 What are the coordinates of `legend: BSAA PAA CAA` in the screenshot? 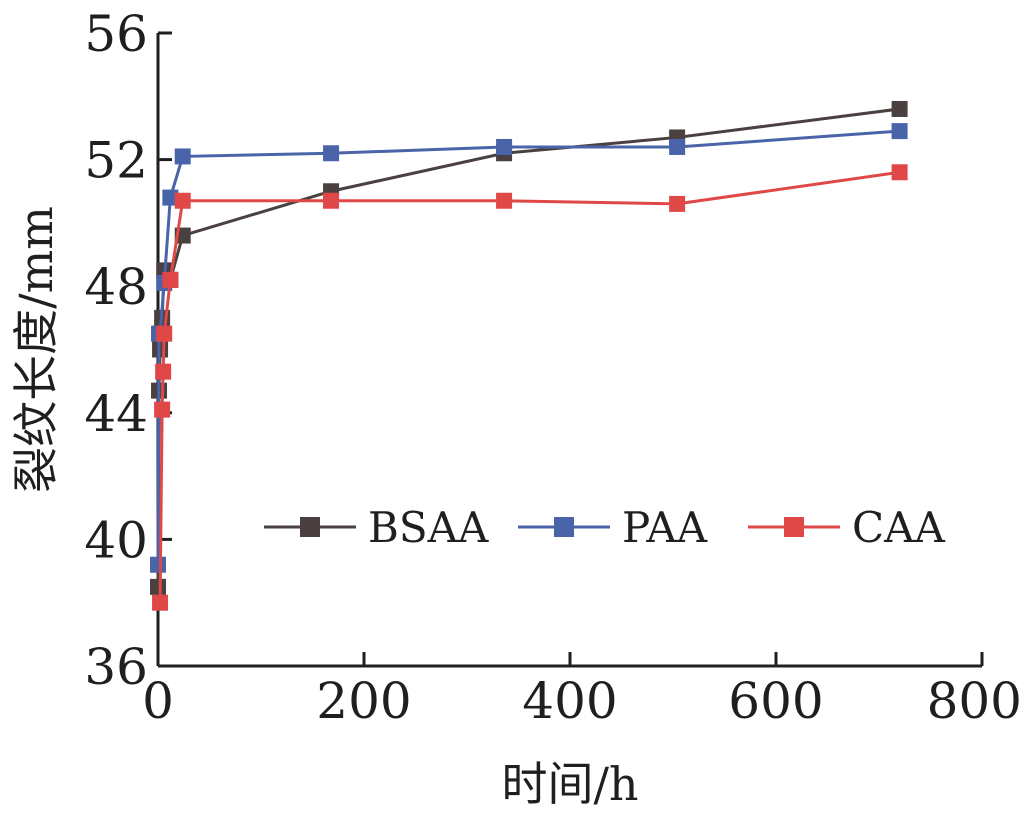 It's located at (604, 527).